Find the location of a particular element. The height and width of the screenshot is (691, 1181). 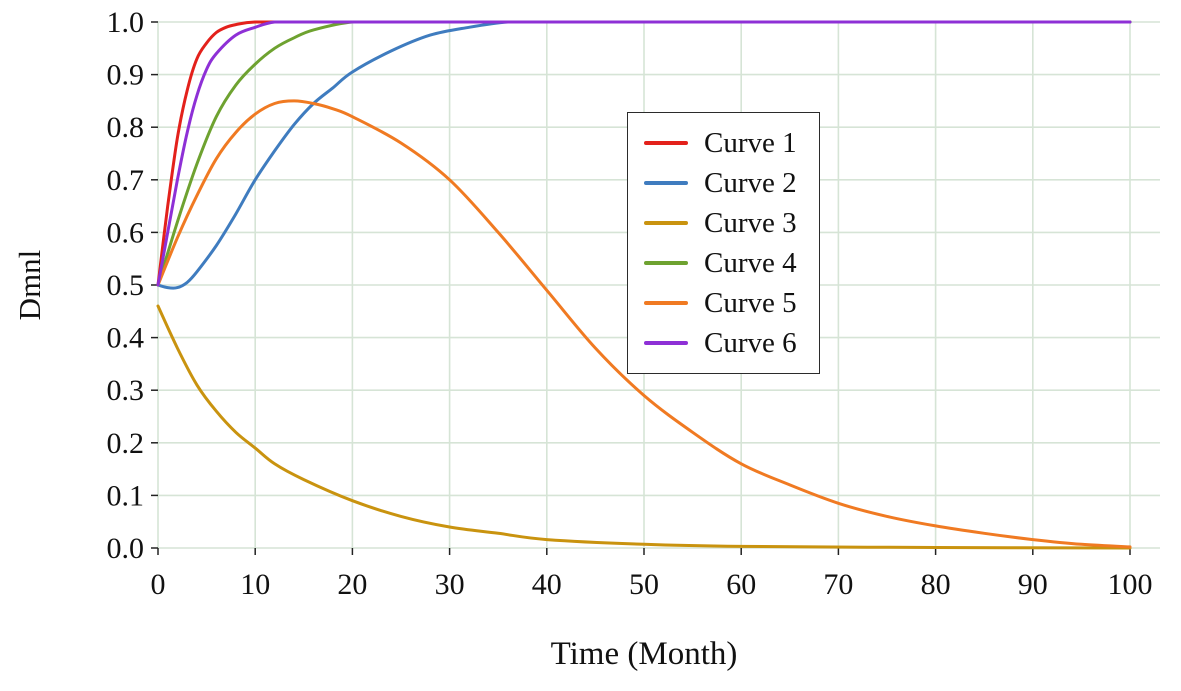

legend-label: Curve 2 is located at coordinates (750, 182).